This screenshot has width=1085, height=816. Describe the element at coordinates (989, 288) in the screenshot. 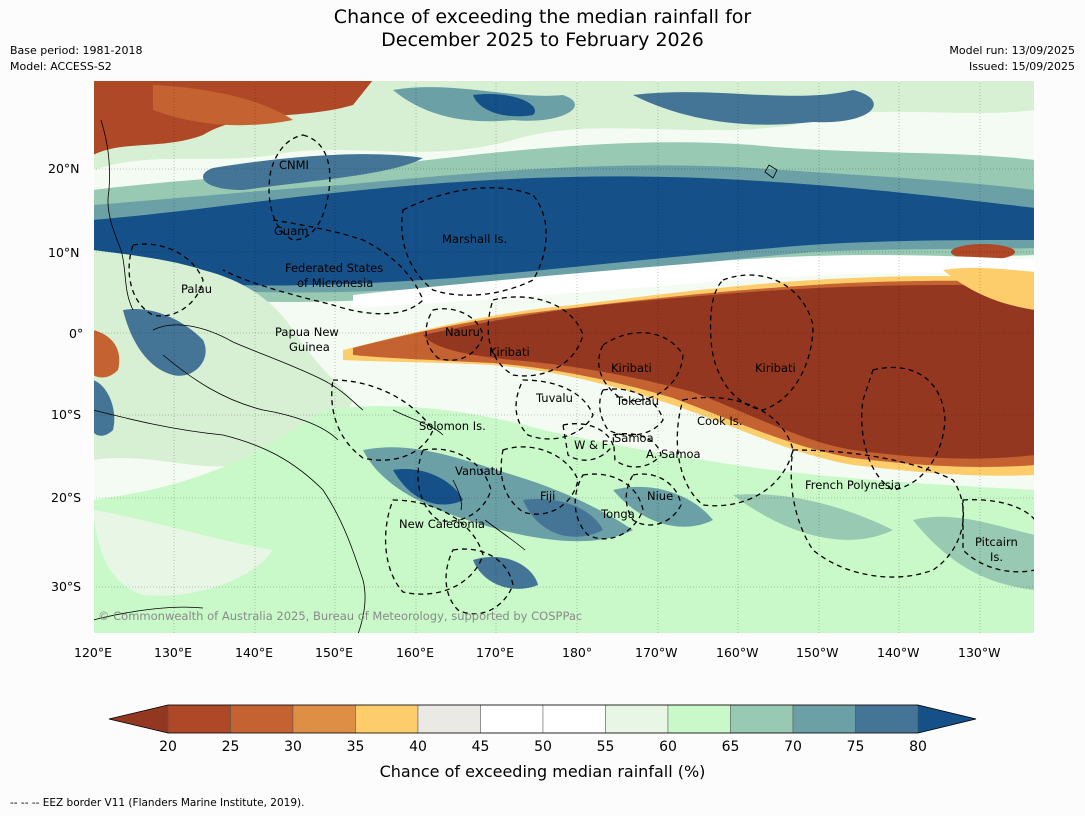

I see `dry-east-edge` at that location.